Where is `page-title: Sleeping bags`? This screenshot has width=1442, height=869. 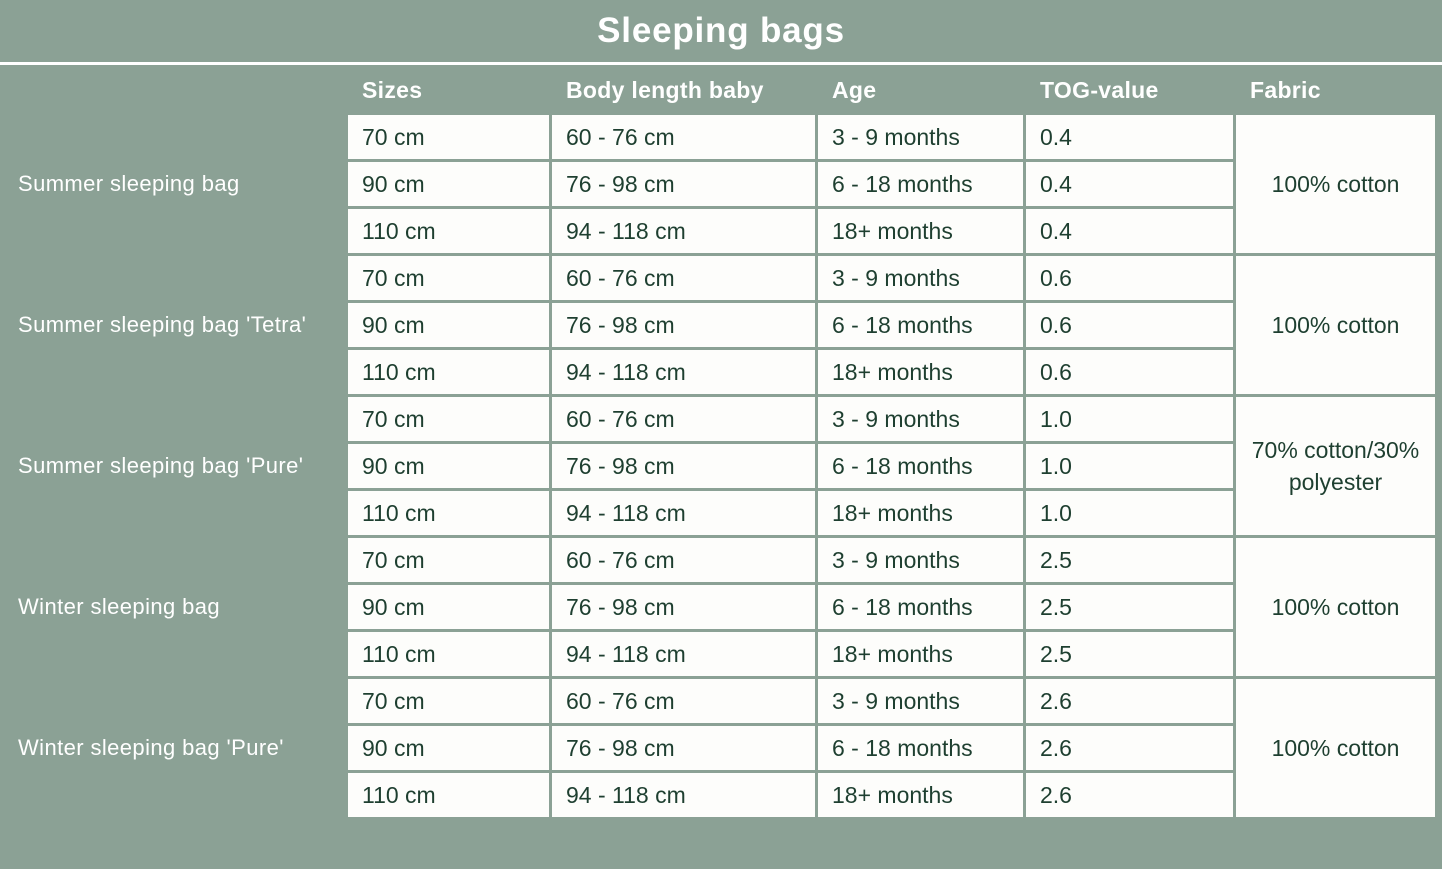 page-title: Sleeping bags is located at coordinates (721, 30).